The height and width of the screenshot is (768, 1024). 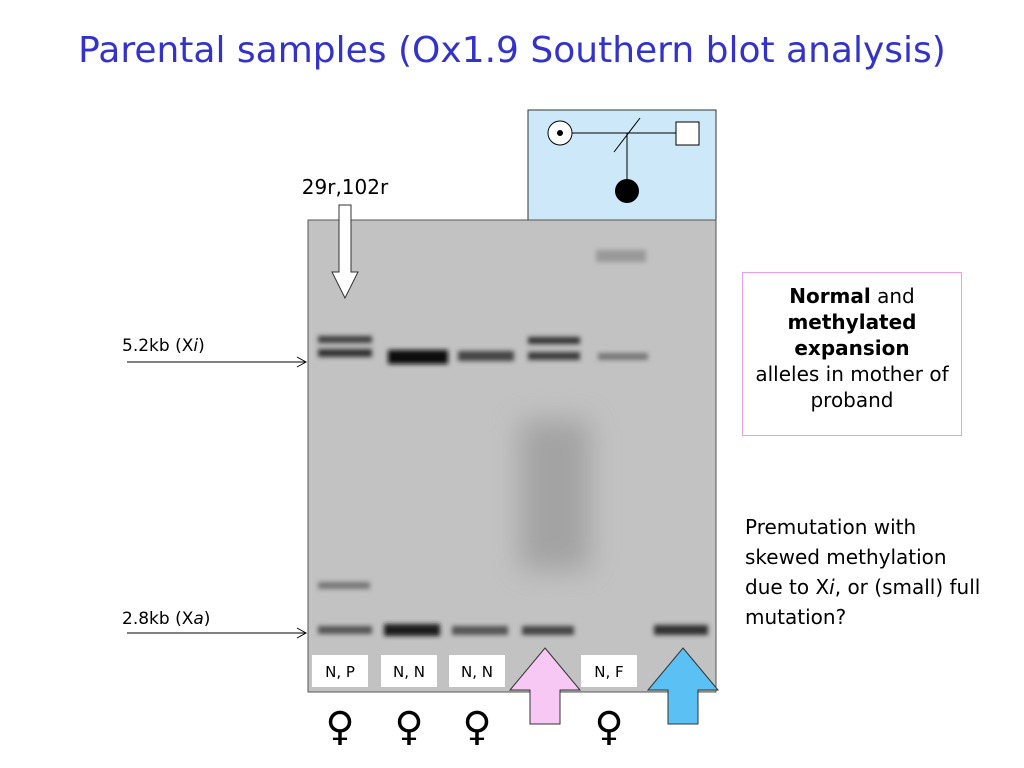 I want to click on proband-symbol, so click(x=627, y=191).